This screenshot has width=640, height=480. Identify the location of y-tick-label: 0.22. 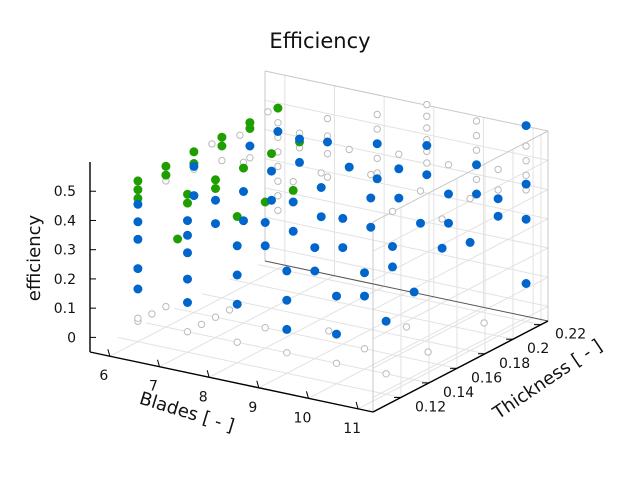
(570, 335).